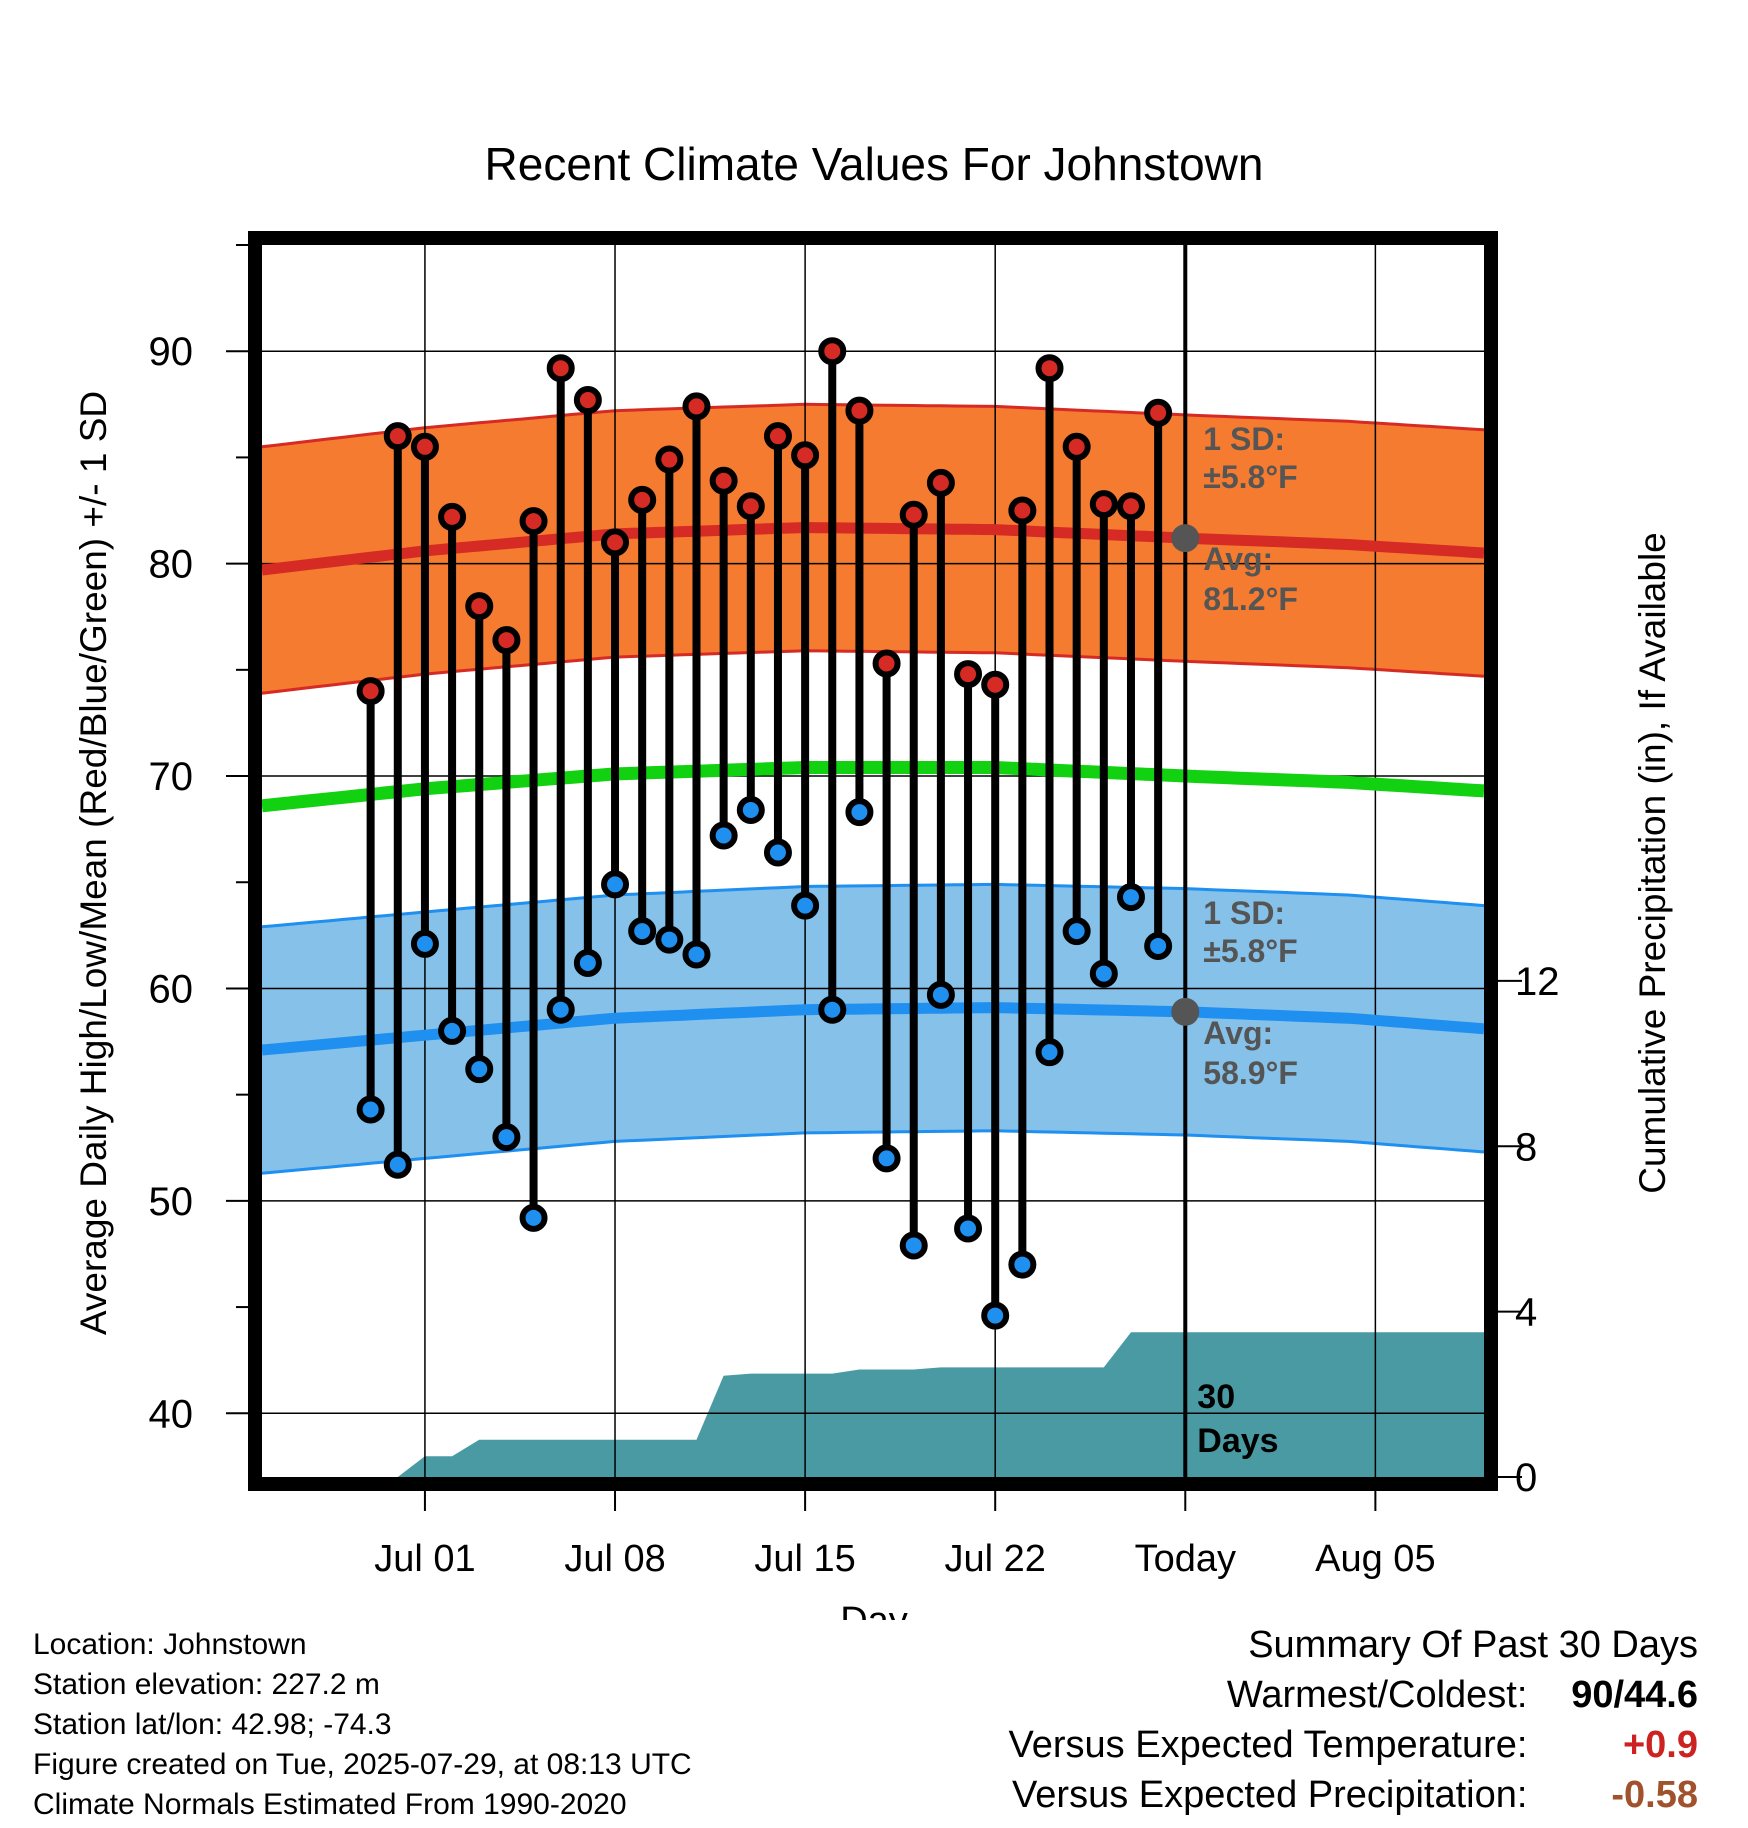 The image size is (1748, 1828). Describe the element at coordinates (206, 1684) in the screenshot. I see `elevation-text: Station elevation: 227.2 m` at that location.